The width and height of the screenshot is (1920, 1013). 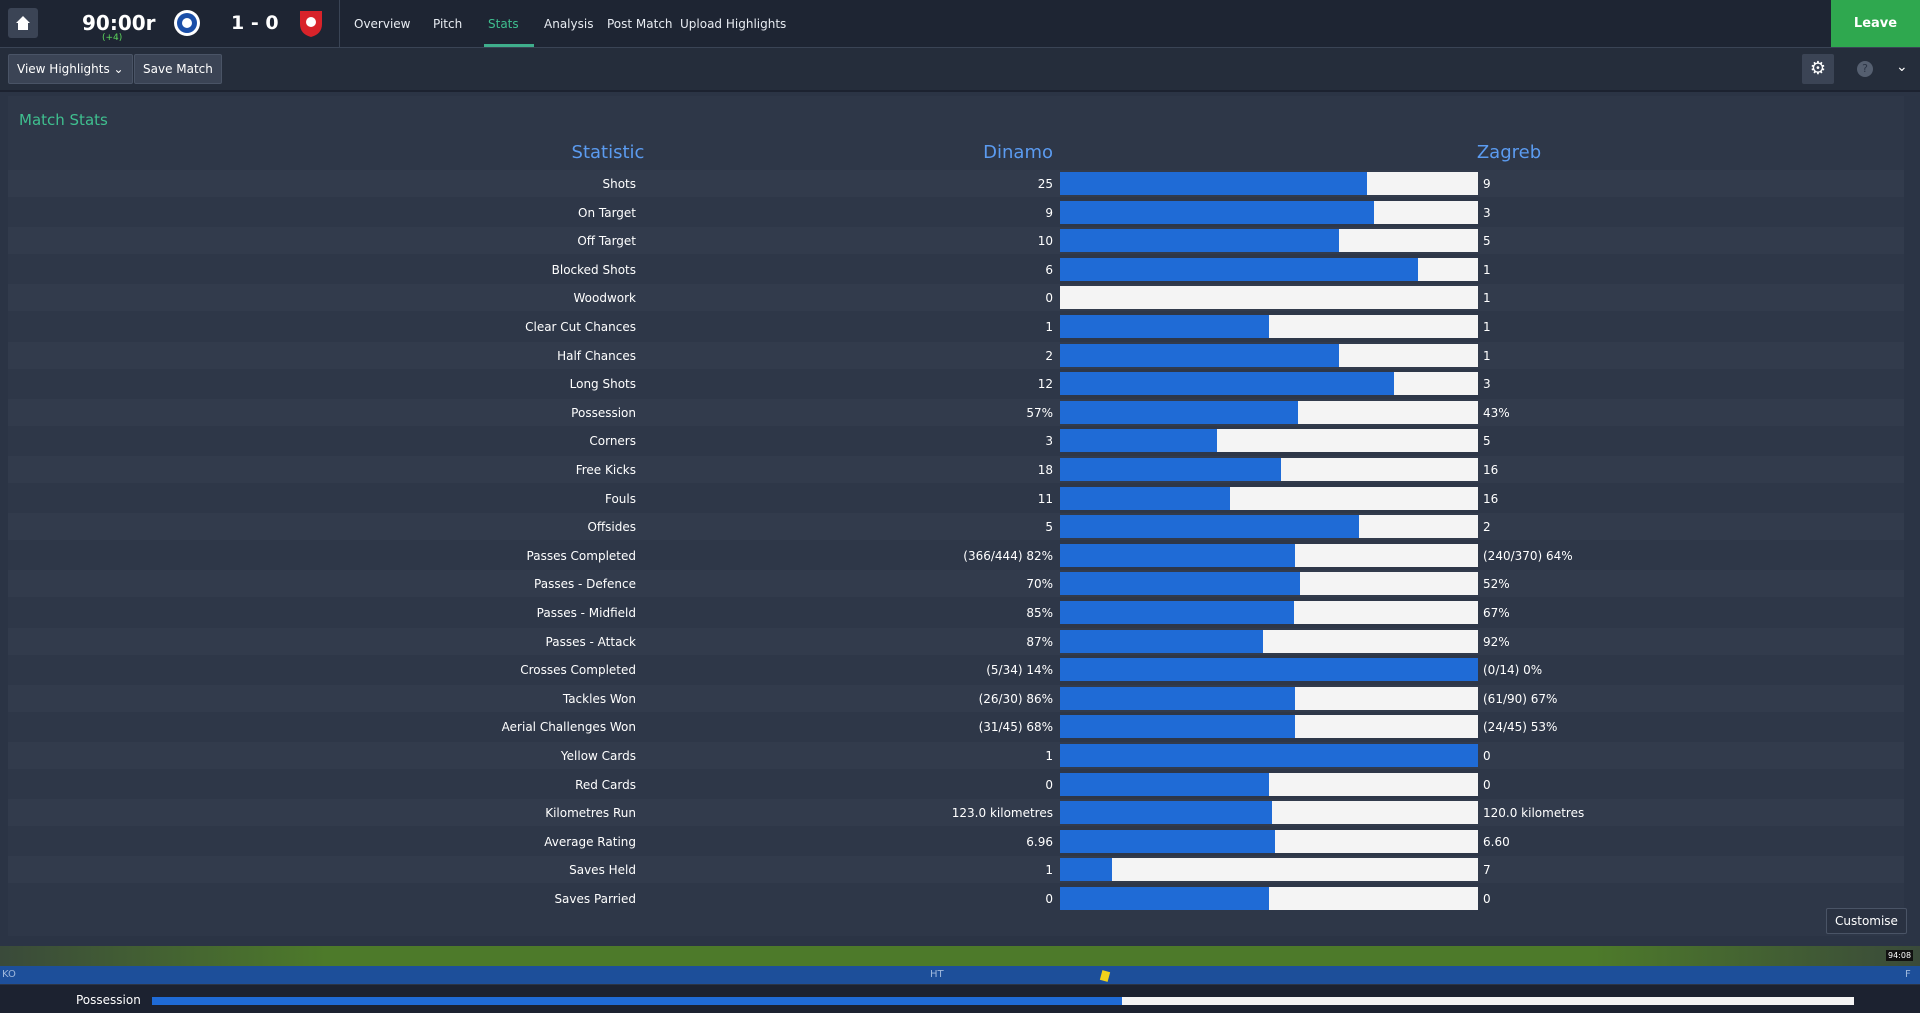 I want to click on footer: Possession, so click(x=960, y=999).